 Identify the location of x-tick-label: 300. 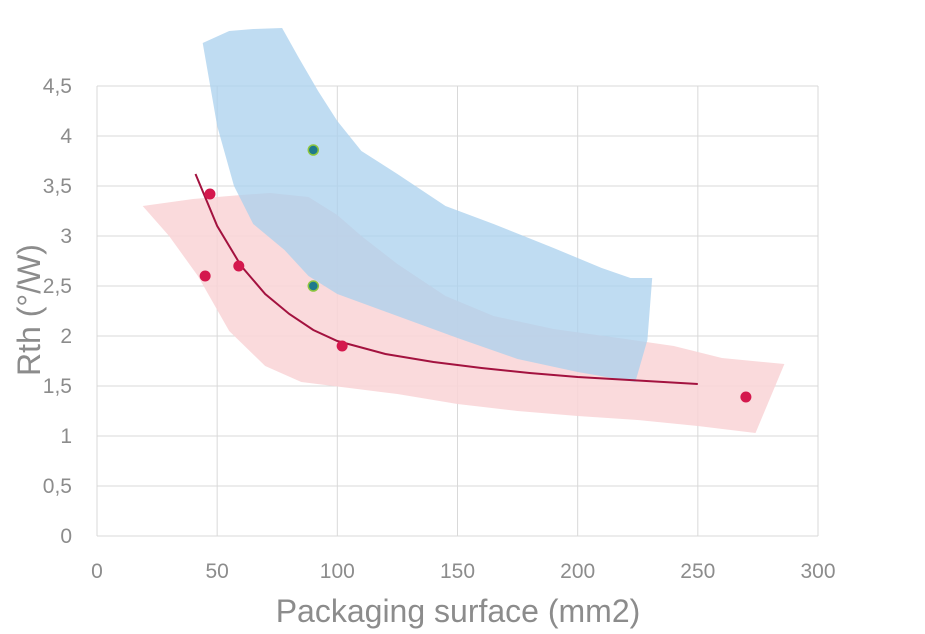
(817, 571).